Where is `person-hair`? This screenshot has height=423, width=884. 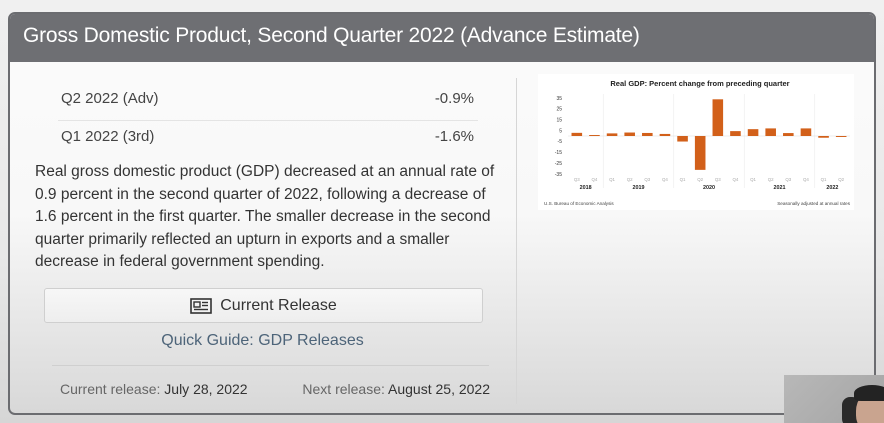 person-hair is located at coordinates (869, 393).